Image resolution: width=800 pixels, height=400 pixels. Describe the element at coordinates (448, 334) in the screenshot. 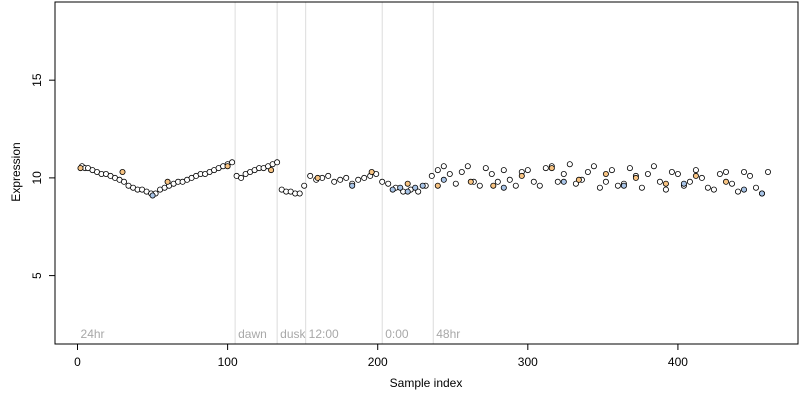

I see `segment-label: 48hr` at that location.